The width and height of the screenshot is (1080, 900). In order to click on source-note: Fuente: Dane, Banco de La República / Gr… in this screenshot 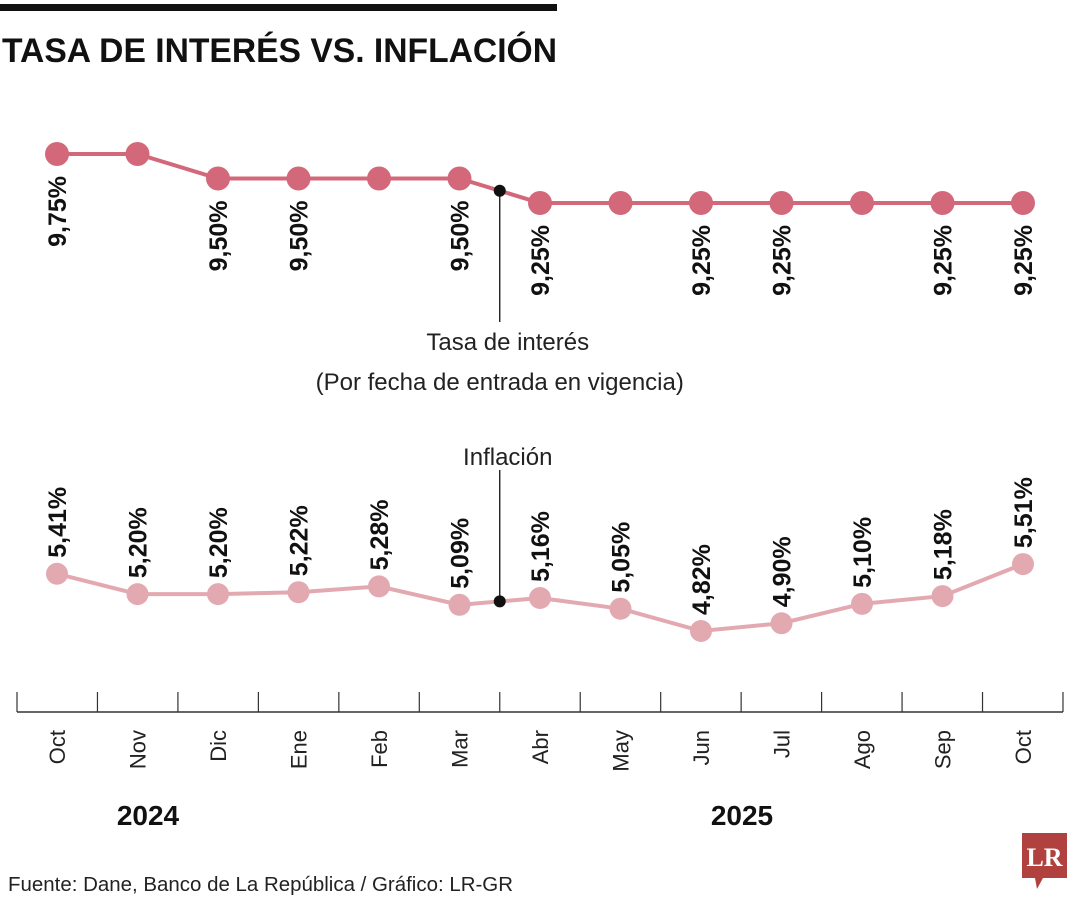, I will do `click(260, 885)`.